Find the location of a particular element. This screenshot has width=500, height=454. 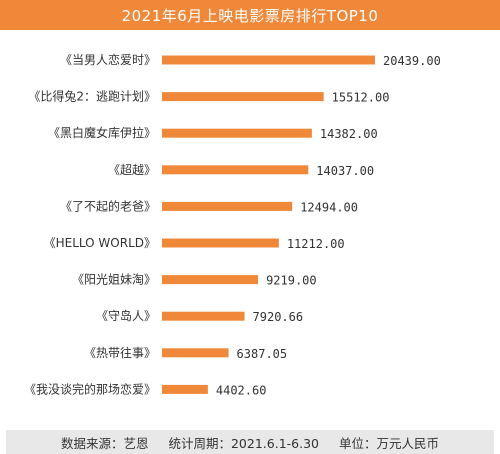

value-label: 9219.00 is located at coordinates (291, 281).